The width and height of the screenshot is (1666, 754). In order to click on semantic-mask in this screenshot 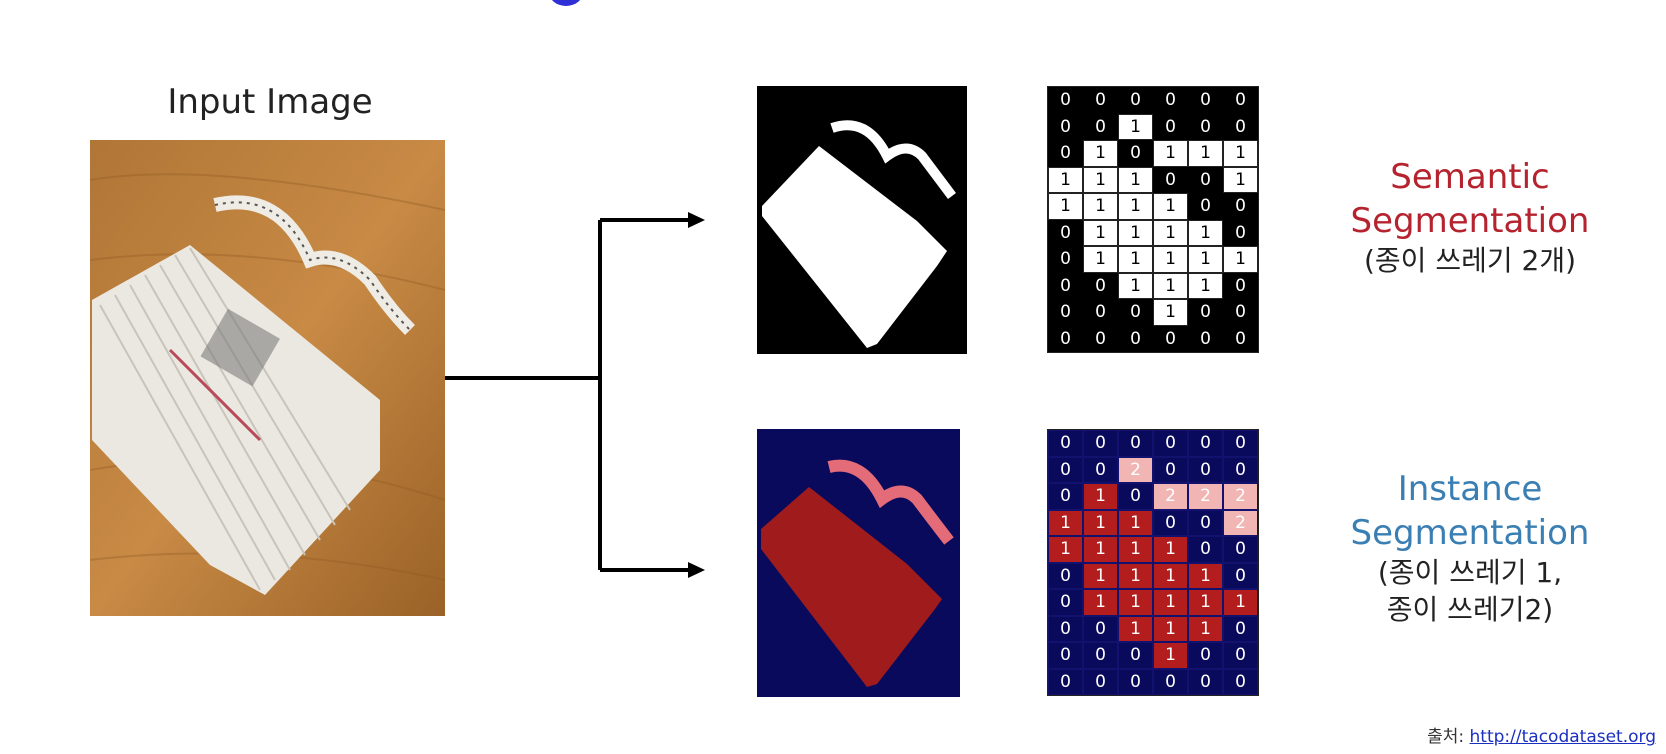, I will do `click(862, 220)`.